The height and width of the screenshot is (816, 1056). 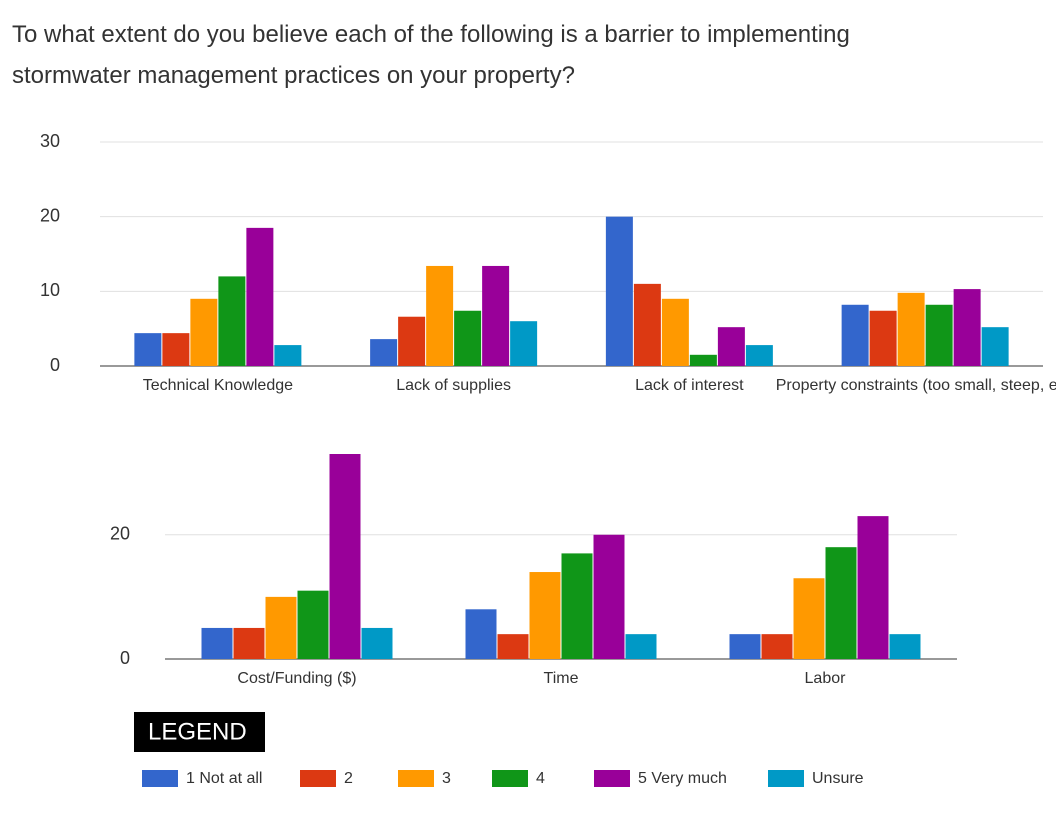 I want to click on y-tick-label: 10, so click(x=50, y=290).